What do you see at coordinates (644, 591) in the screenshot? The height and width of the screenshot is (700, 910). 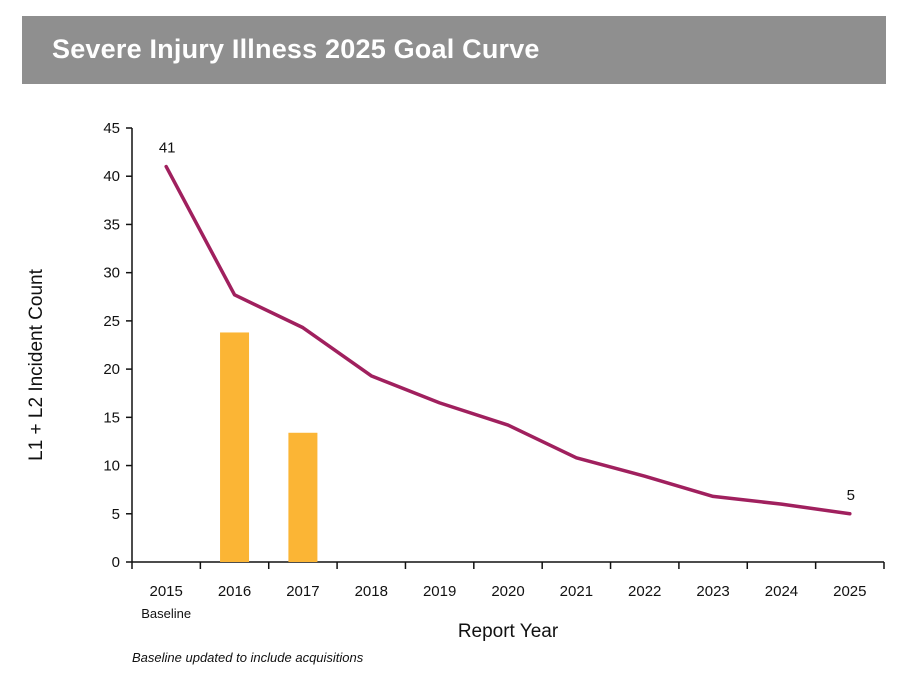 I see `x-tick-label: 2022` at bounding box center [644, 591].